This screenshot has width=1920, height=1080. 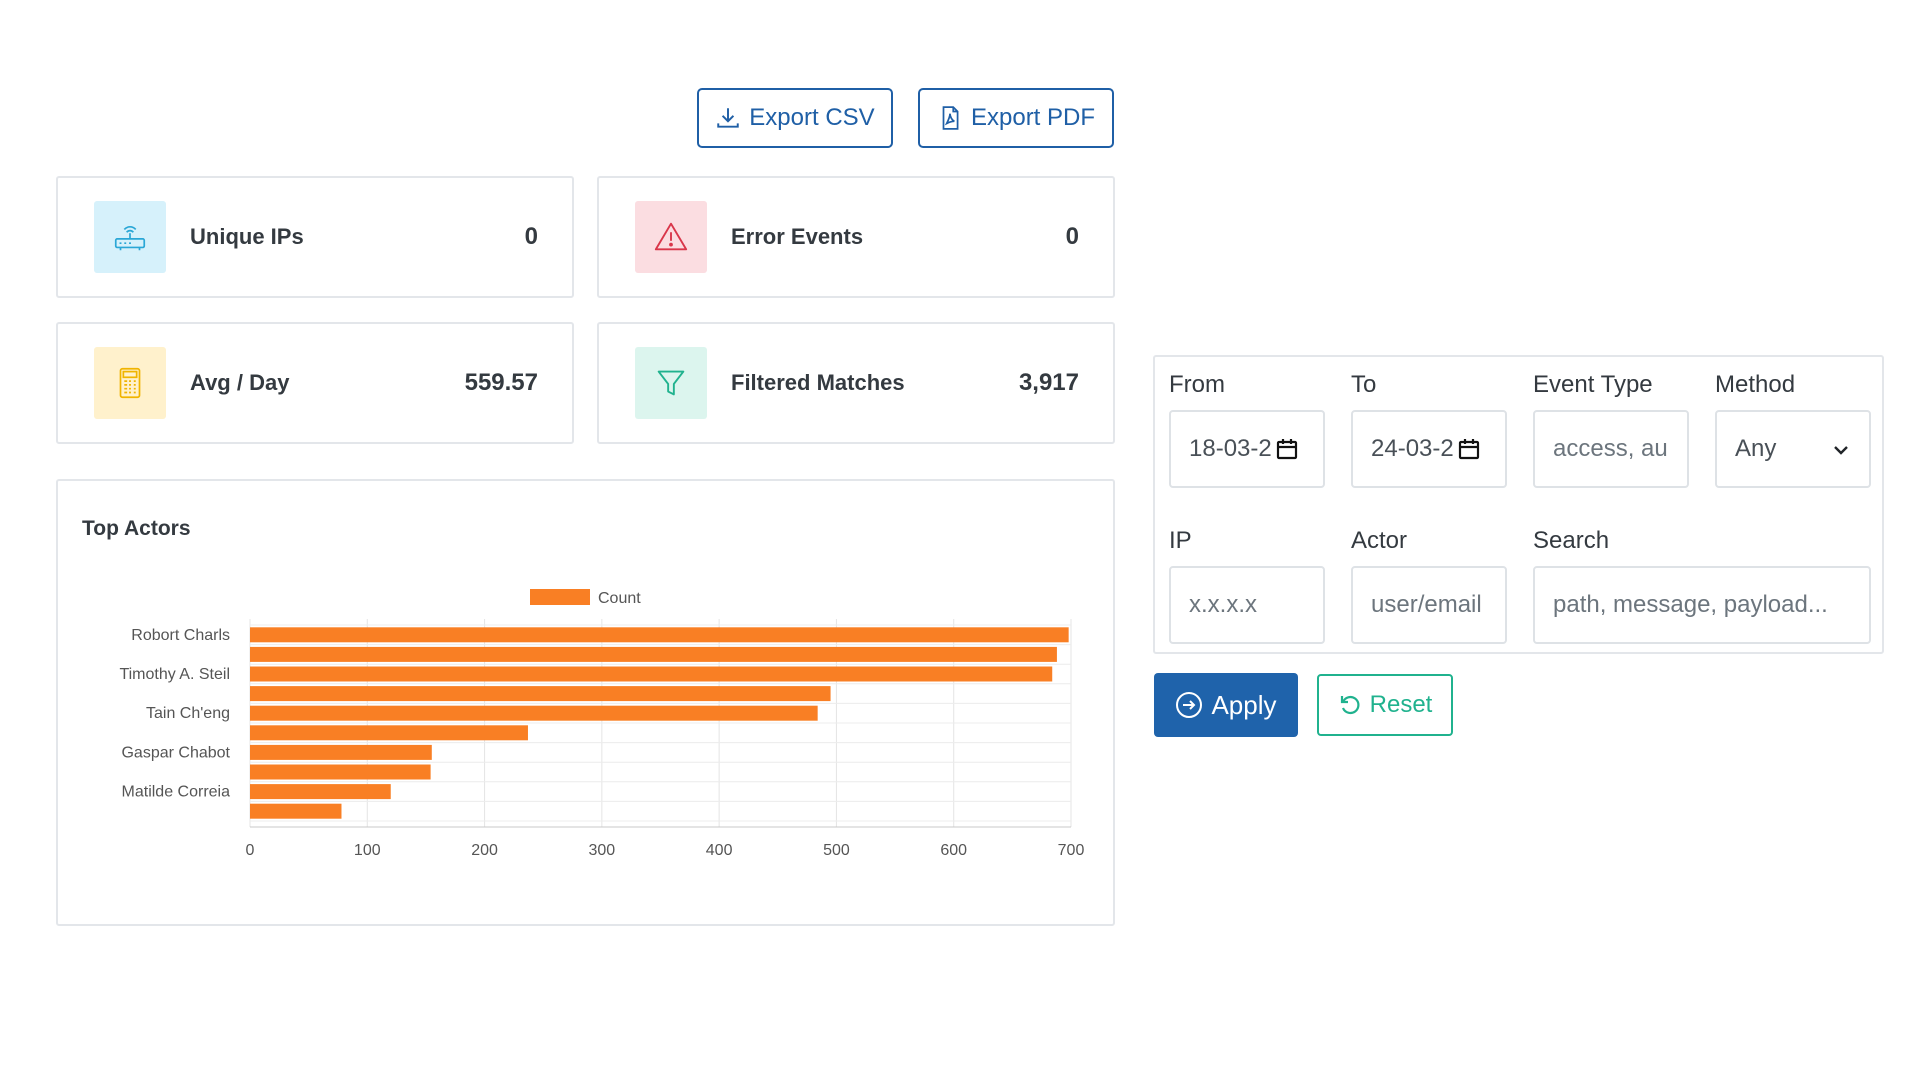 I want to click on apply-button: Apply, so click(x=1226, y=705).